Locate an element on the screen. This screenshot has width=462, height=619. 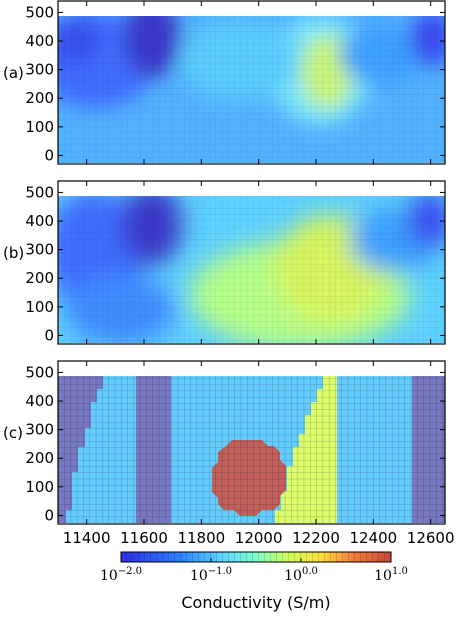
panel-b-ytick-label: 0 is located at coordinates (49, 335).